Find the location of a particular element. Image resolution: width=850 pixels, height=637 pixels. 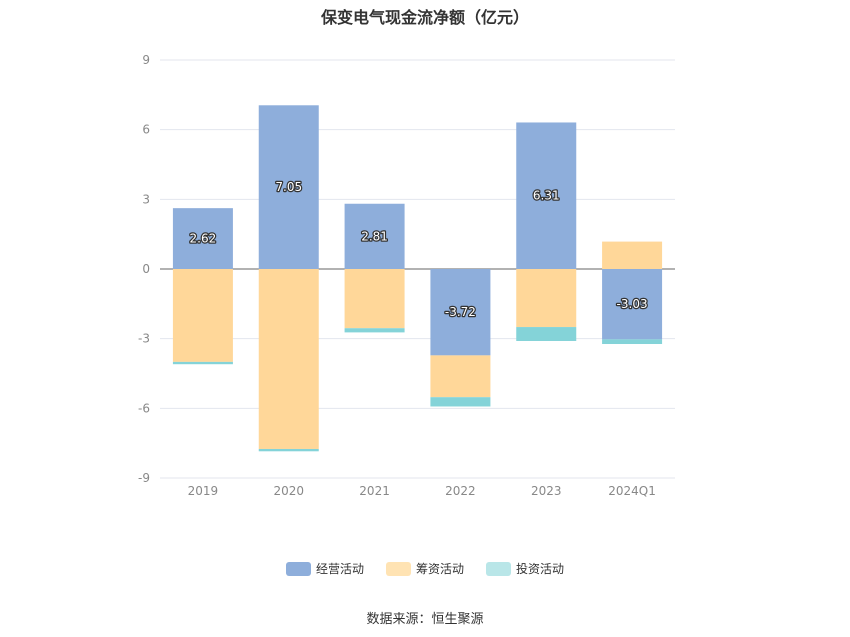

data-label: -3.72 is located at coordinates (460, 312).